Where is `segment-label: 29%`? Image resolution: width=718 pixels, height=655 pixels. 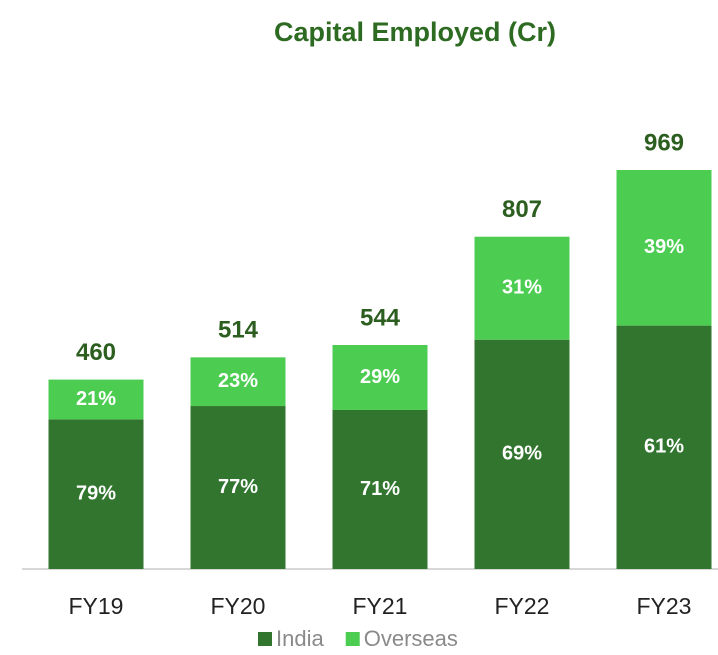 segment-label: 29% is located at coordinates (380, 377).